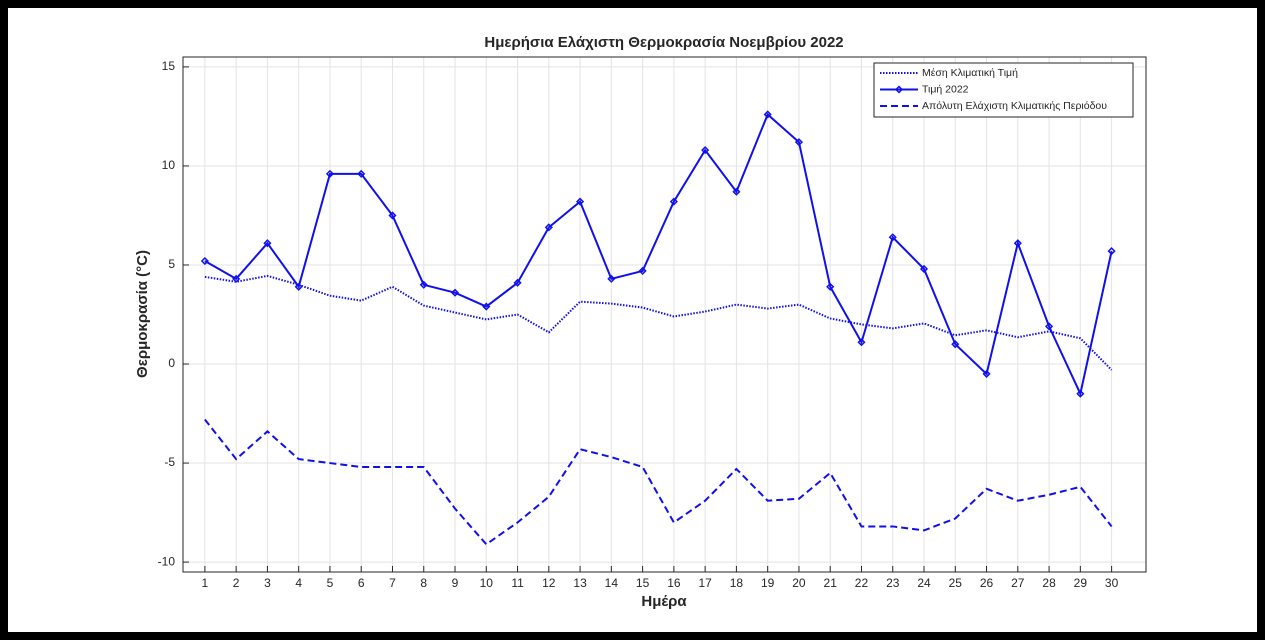 Image resolution: width=1265 pixels, height=640 pixels. I want to click on x-tick-label: 20, so click(799, 583).